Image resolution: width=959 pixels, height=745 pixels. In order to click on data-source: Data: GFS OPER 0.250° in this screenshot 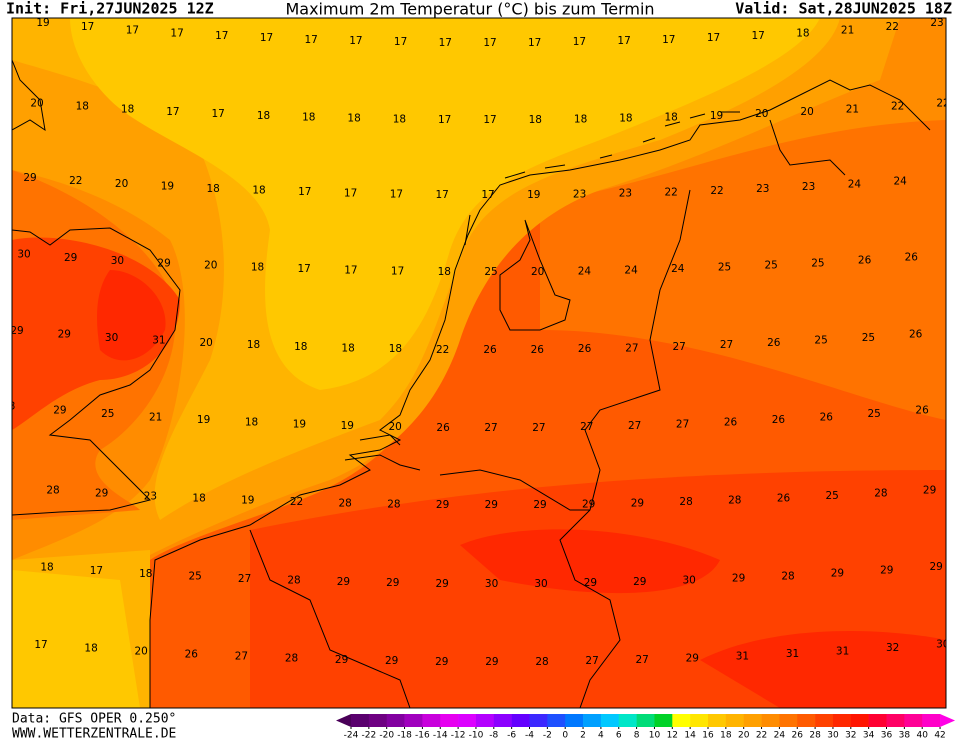, I will do `click(94, 719)`.